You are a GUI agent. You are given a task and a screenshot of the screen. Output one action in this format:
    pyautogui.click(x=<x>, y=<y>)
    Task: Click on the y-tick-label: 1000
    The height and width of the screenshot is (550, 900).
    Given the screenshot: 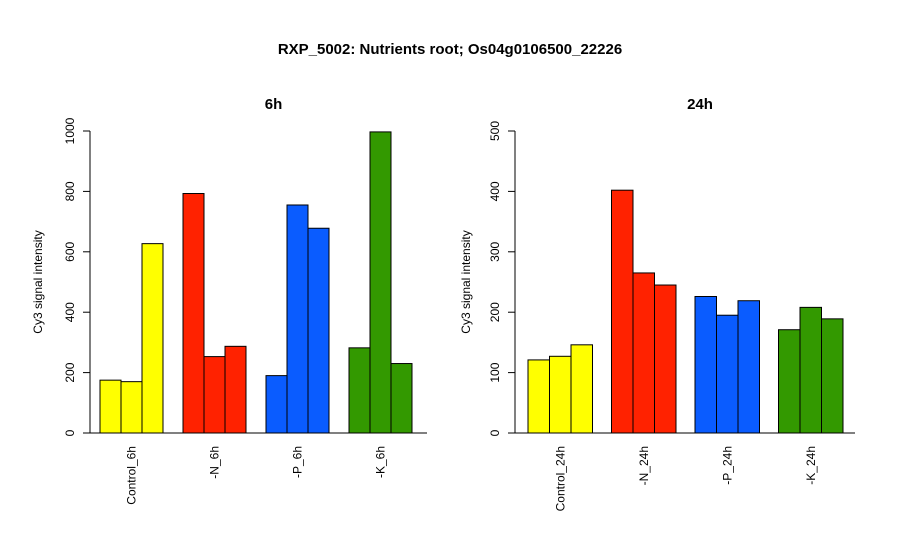 What is the action you would take?
    pyautogui.click(x=70, y=130)
    